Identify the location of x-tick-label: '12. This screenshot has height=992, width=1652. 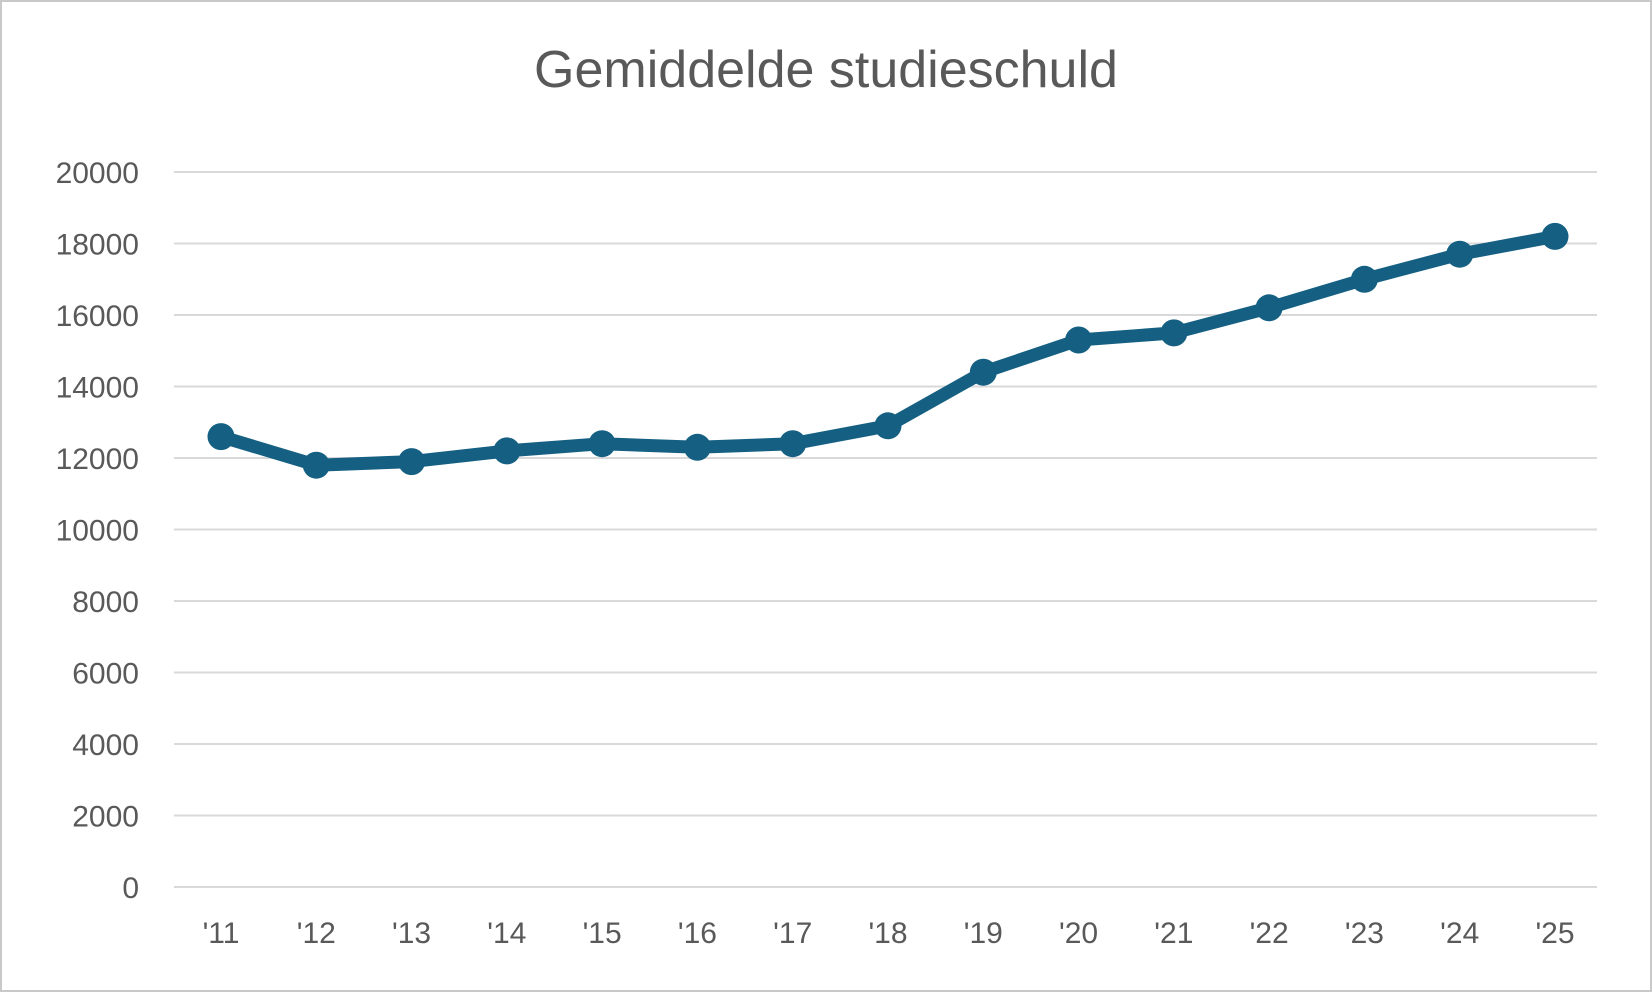
(316, 933).